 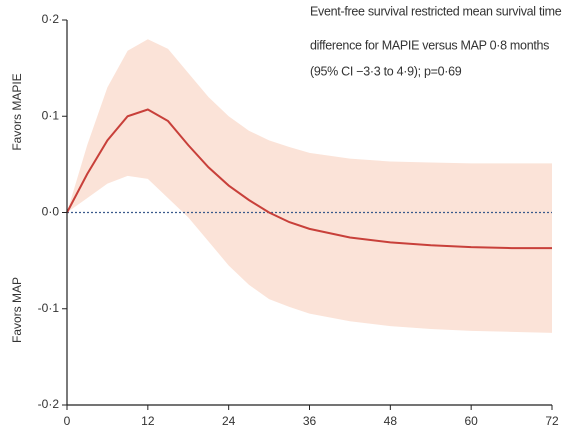 What do you see at coordinates (51, 115) in the screenshot?
I see `y-tick-label: 0·1` at bounding box center [51, 115].